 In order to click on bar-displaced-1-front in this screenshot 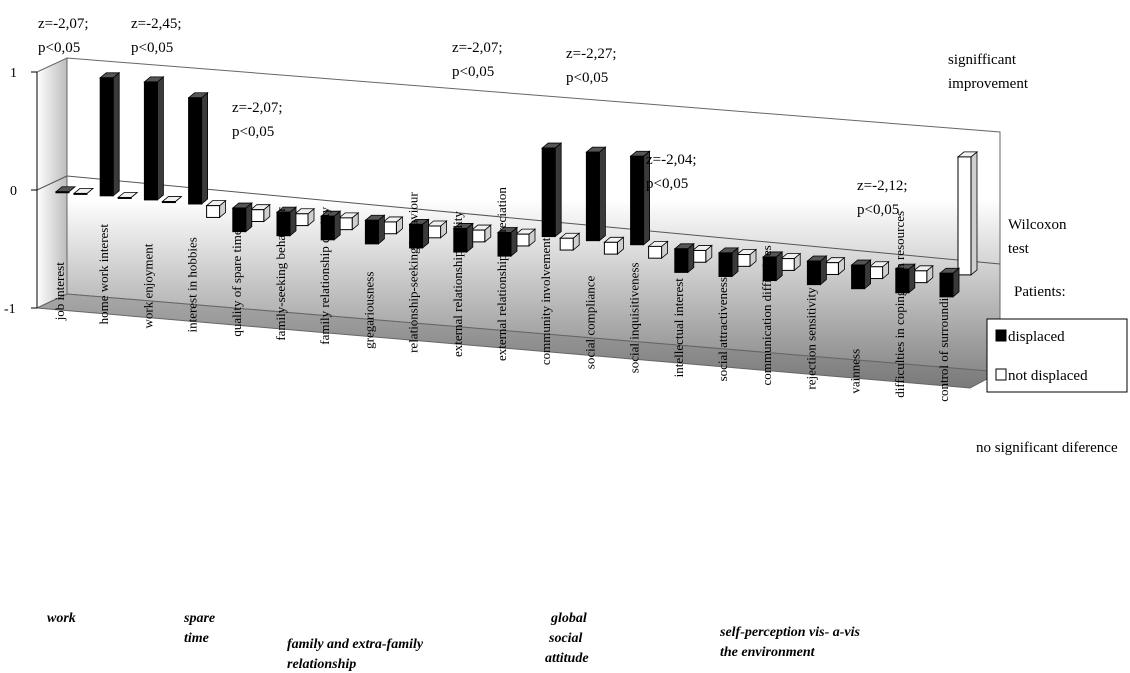, I will do `click(62, 192)`.